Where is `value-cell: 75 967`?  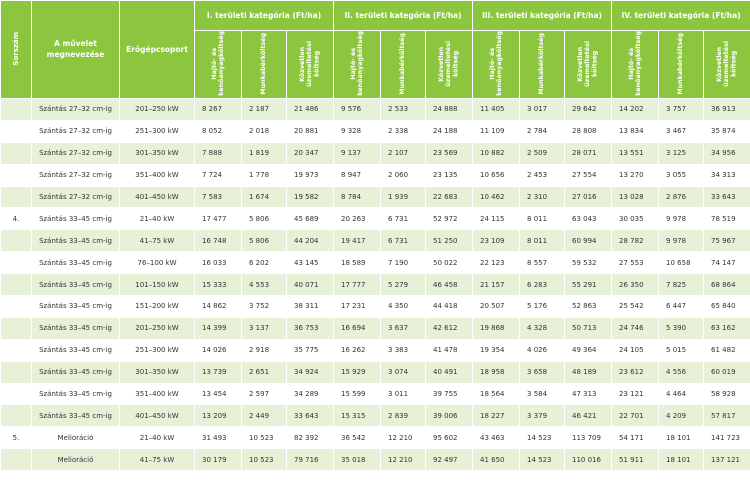
value-cell: 75 967 is located at coordinates (726, 241).